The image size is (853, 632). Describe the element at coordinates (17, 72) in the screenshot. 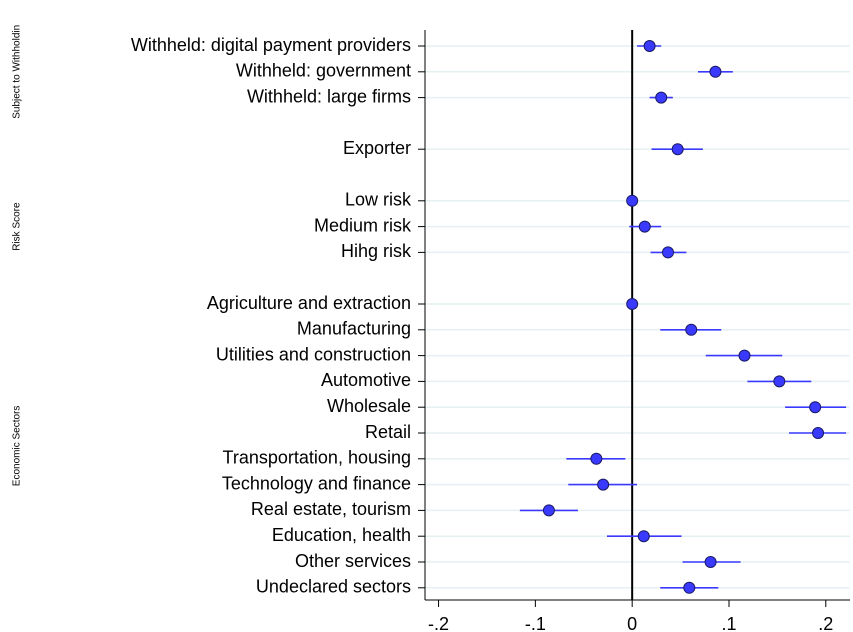

I see `group-label: Subject to Withholdin` at that location.